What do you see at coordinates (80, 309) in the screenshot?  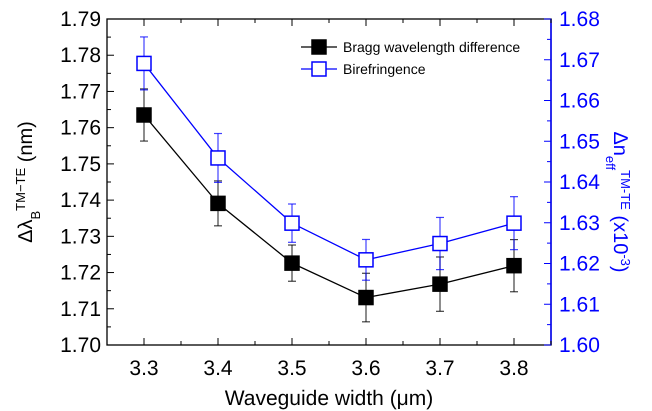 I see `y-tick-label: 1.71` at bounding box center [80, 309].